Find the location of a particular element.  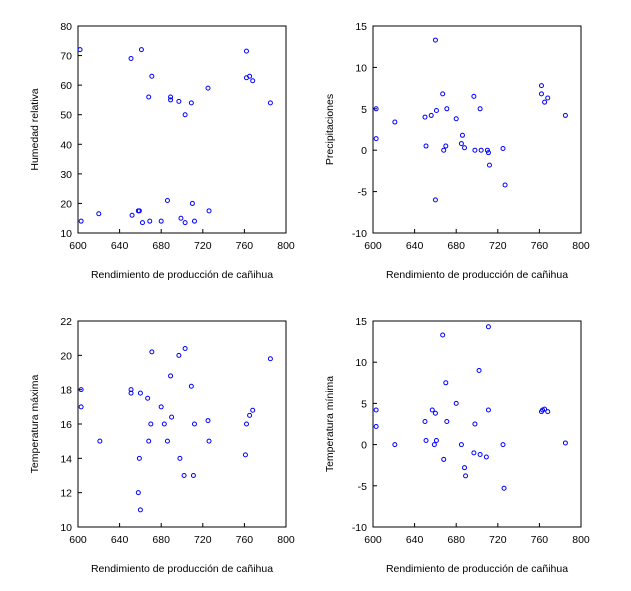

y-tick-label: 15 is located at coordinates (361, 322).